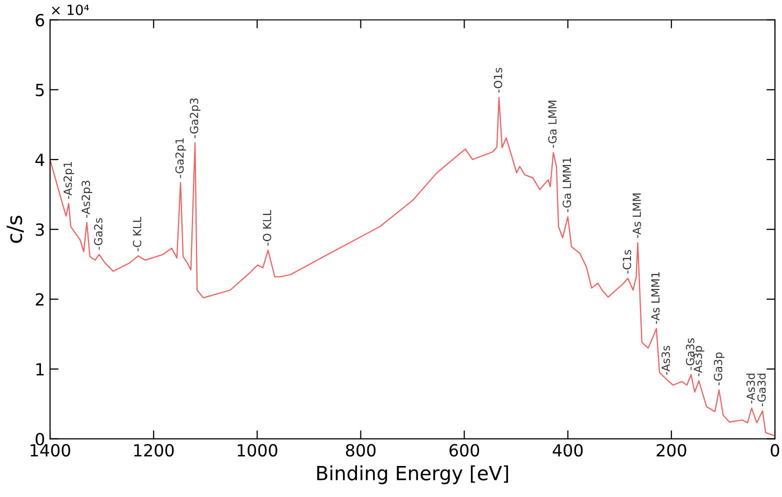 The image size is (782, 497). Describe the element at coordinates (98, 234) in the screenshot. I see `annotation: -Ga2s` at that location.